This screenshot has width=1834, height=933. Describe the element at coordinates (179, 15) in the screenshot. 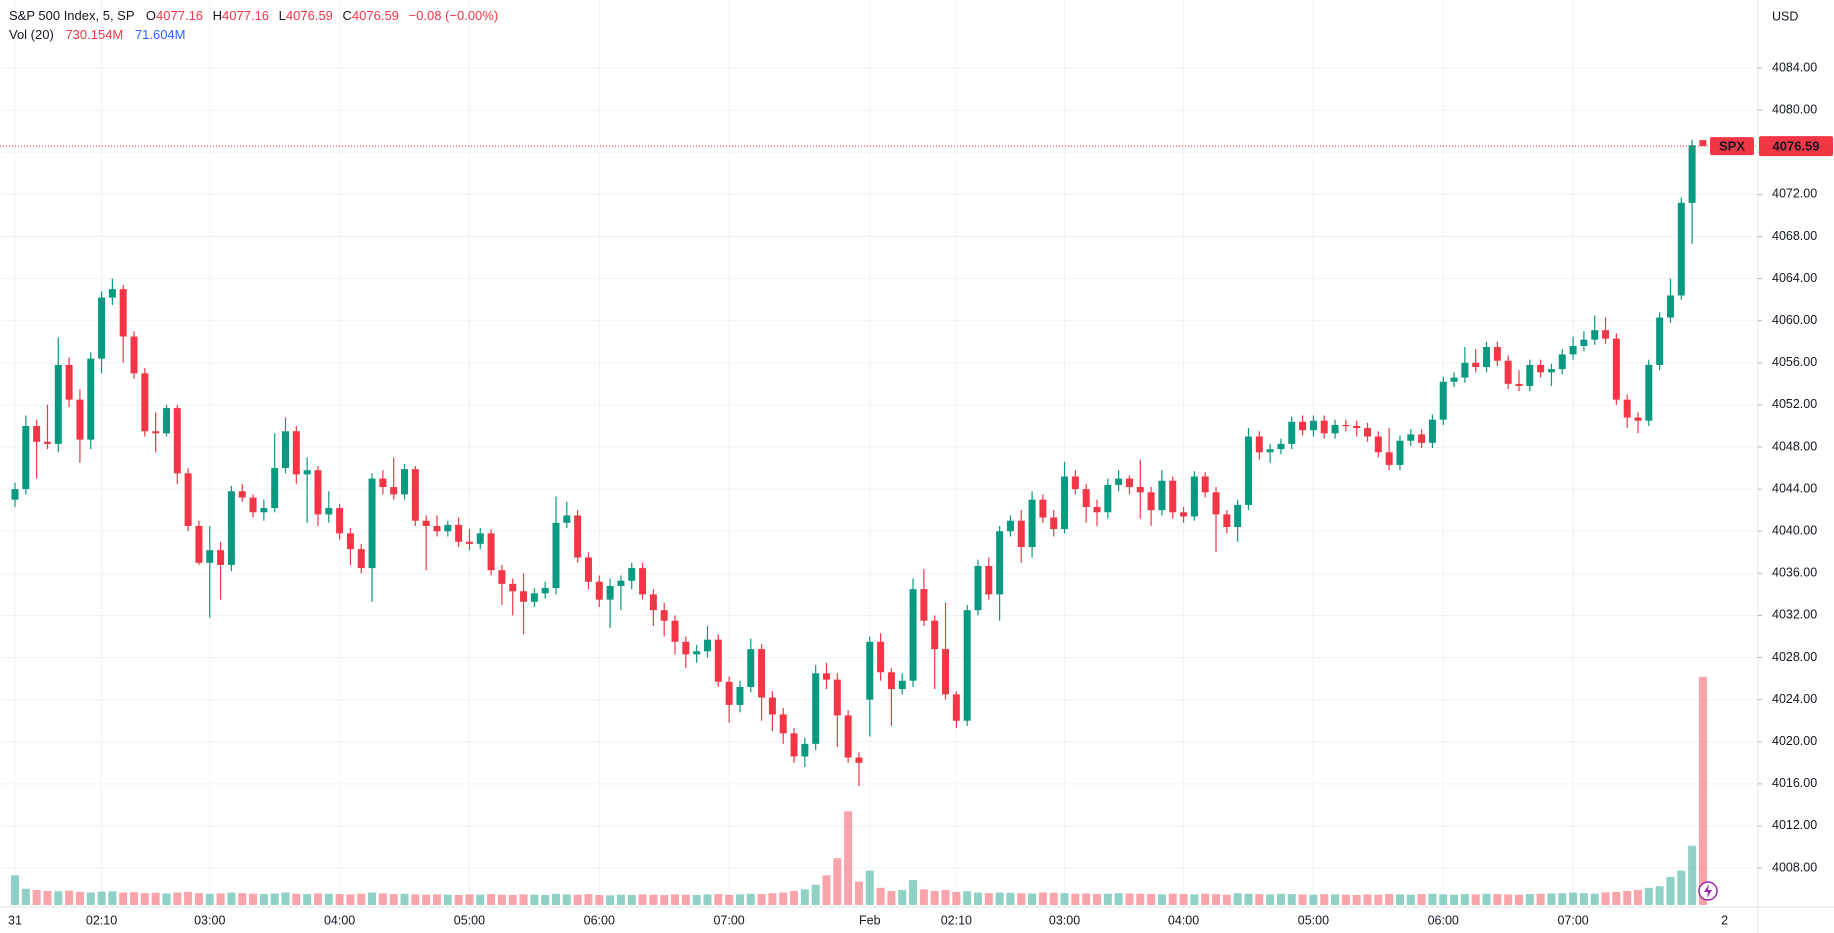

I see `ohlc-value: 4077.16` at that location.